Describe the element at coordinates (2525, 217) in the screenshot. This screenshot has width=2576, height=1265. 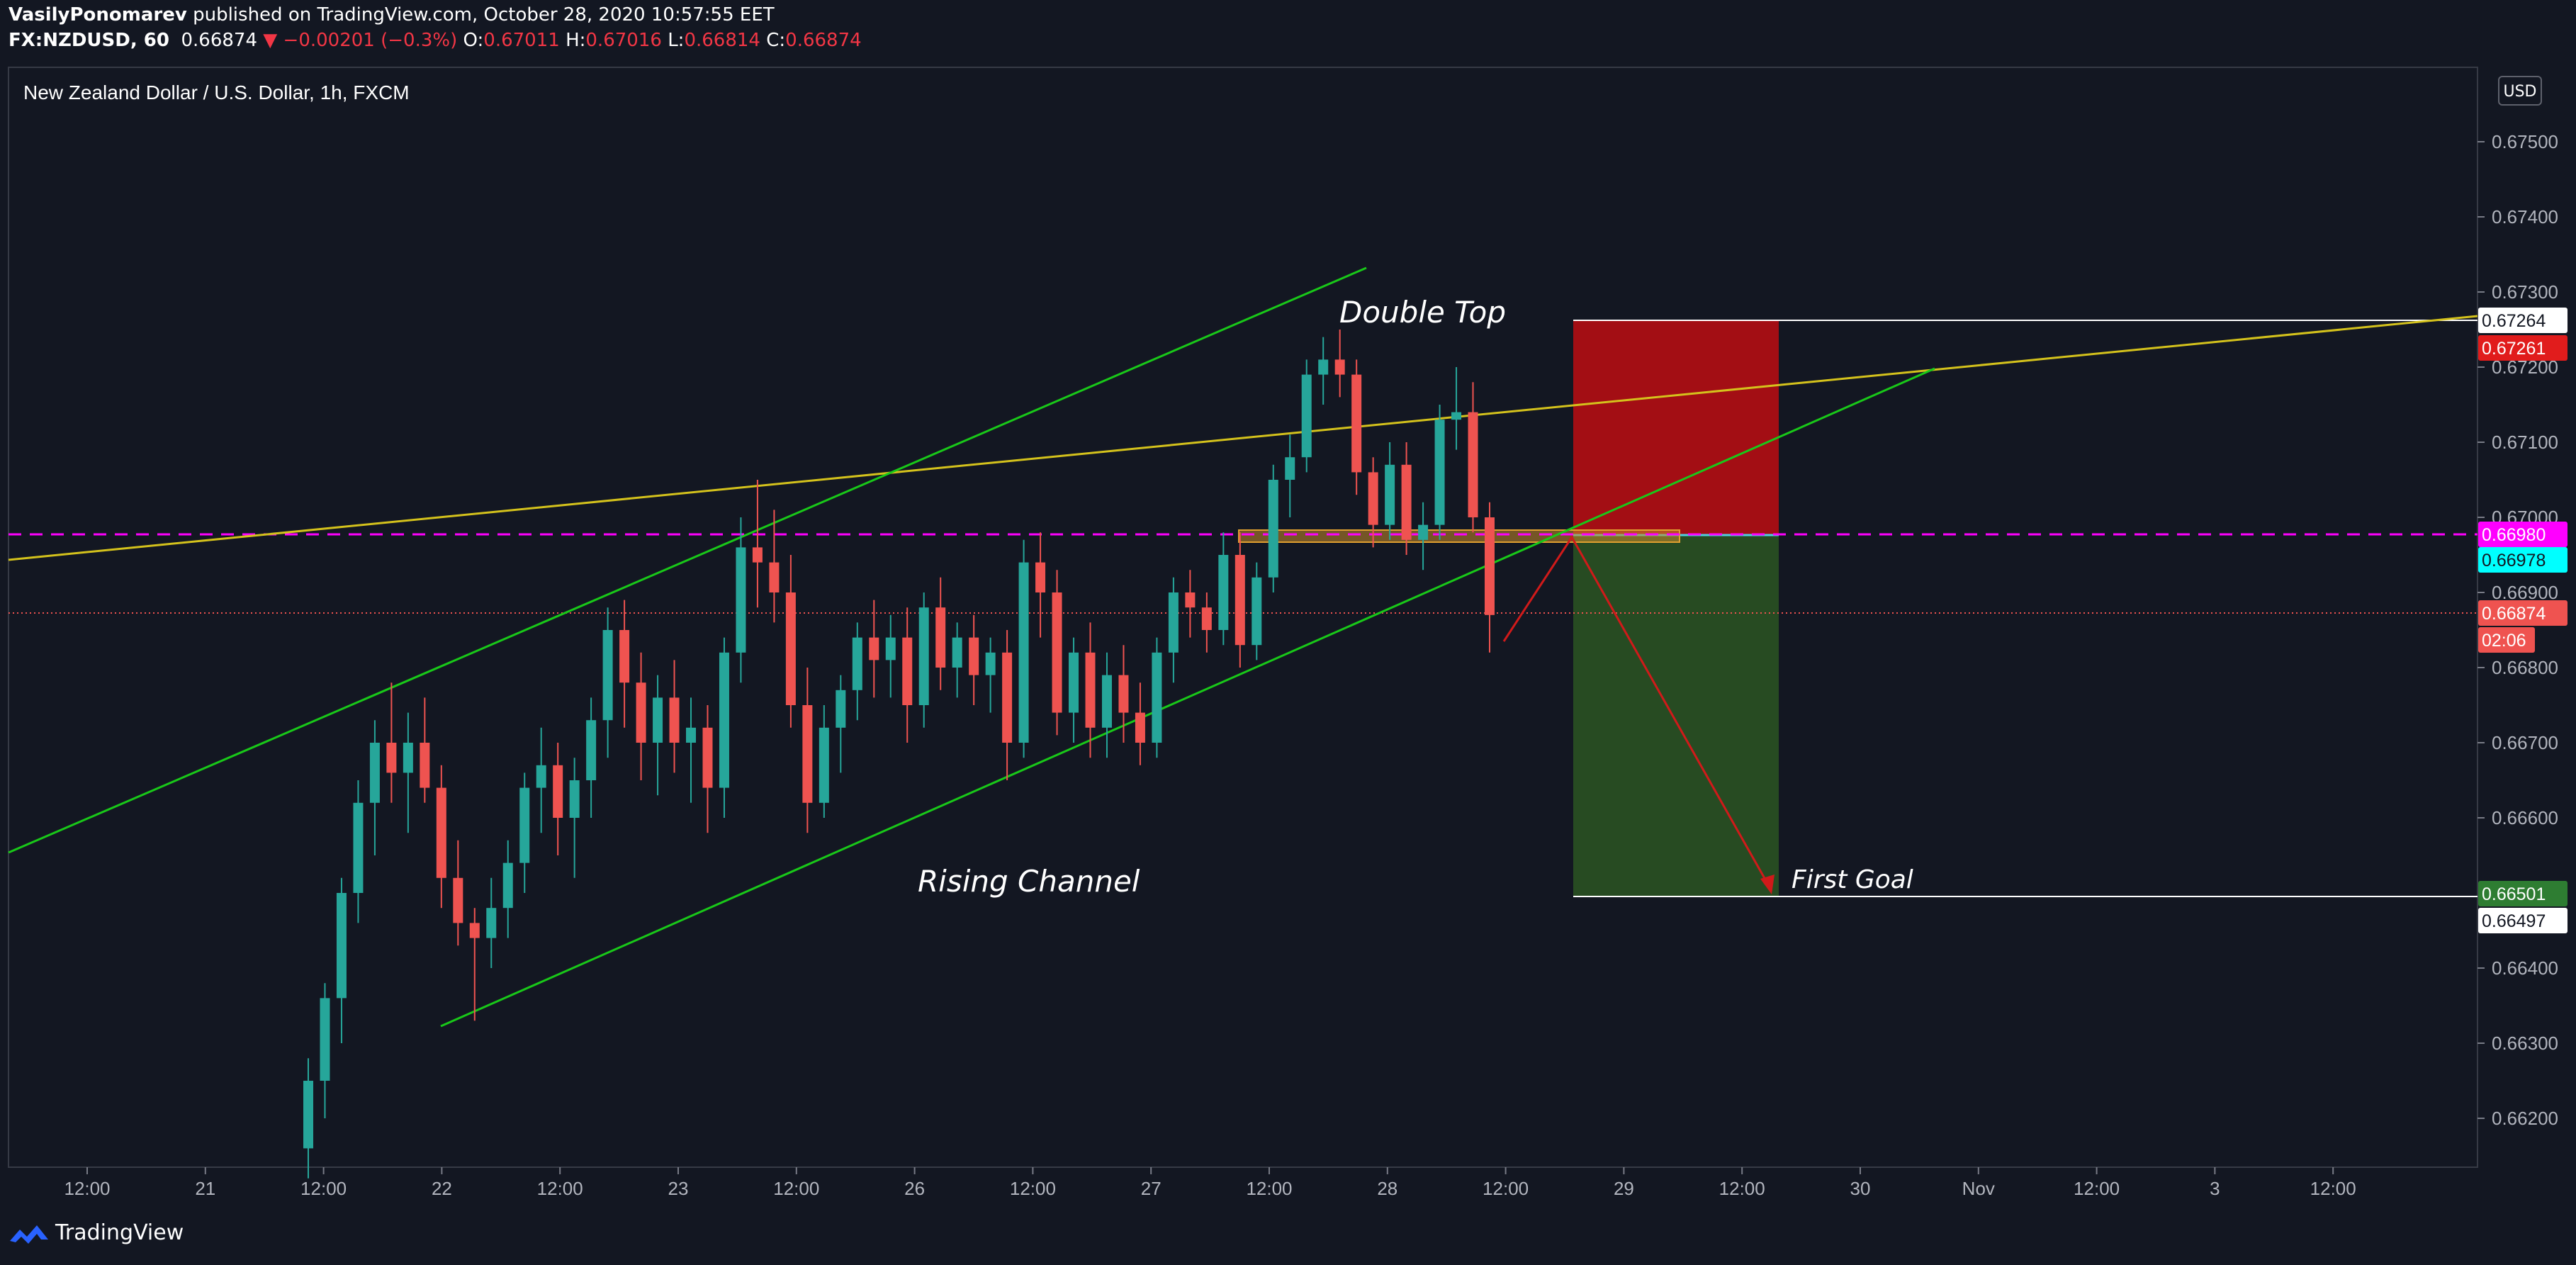
I see `price-tick-label: 0.67400` at that location.